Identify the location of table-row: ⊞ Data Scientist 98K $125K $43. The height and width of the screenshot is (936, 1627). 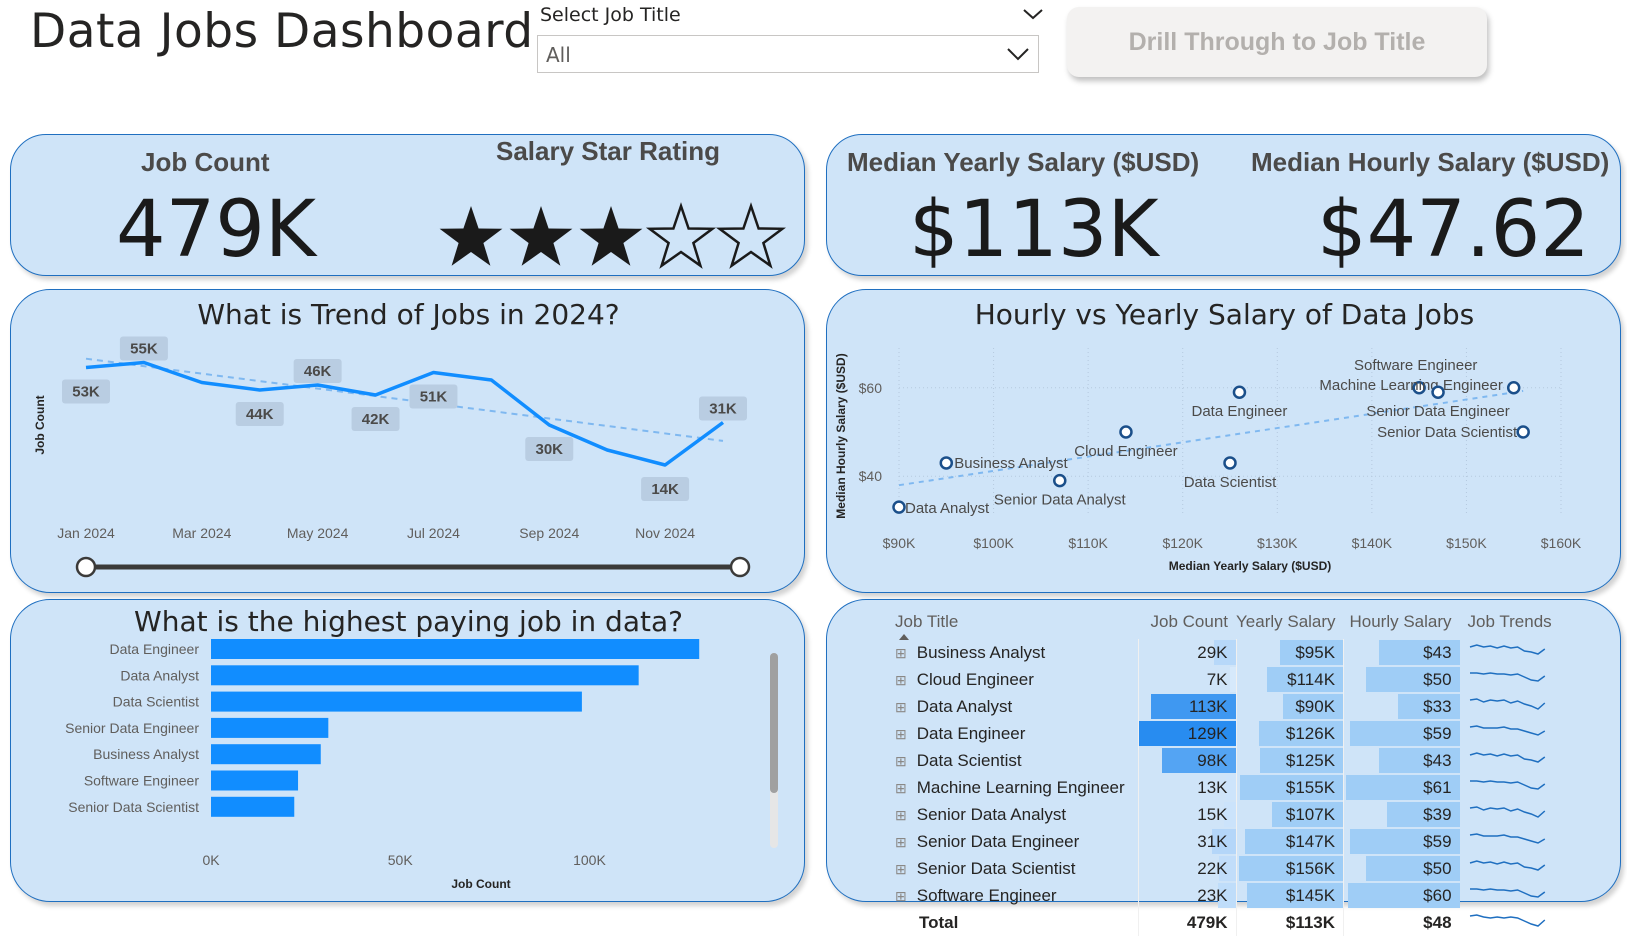
(1231, 760).